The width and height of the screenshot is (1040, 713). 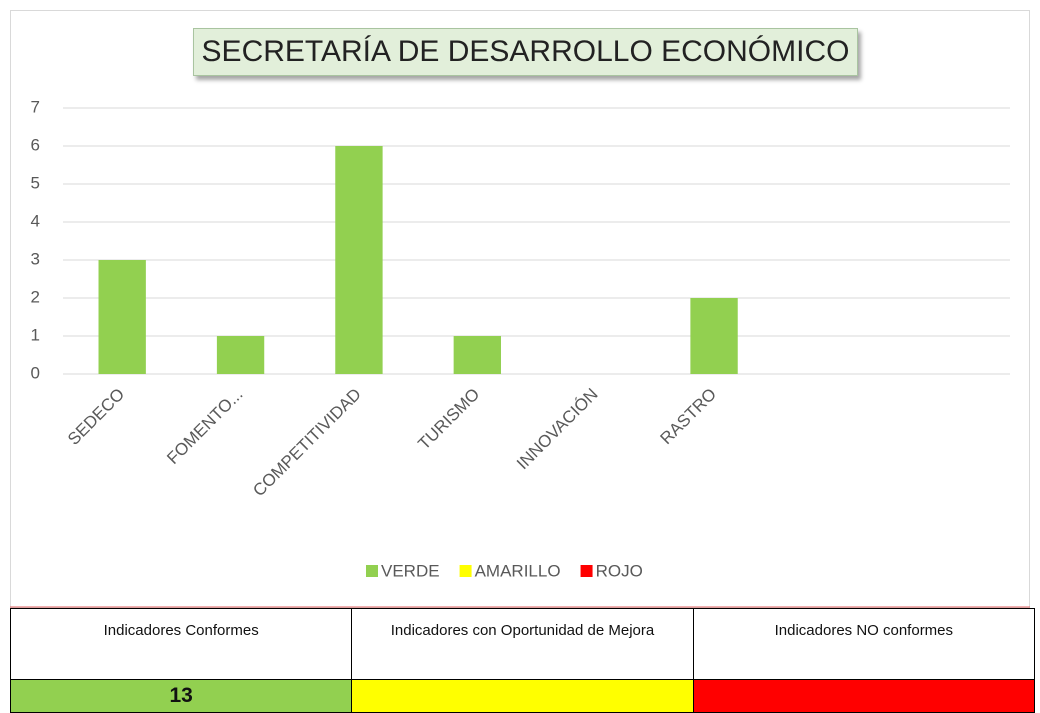 What do you see at coordinates (35, 182) in the screenshot?
I see `y-tick-label: 5` at bounding box center [35, 182].